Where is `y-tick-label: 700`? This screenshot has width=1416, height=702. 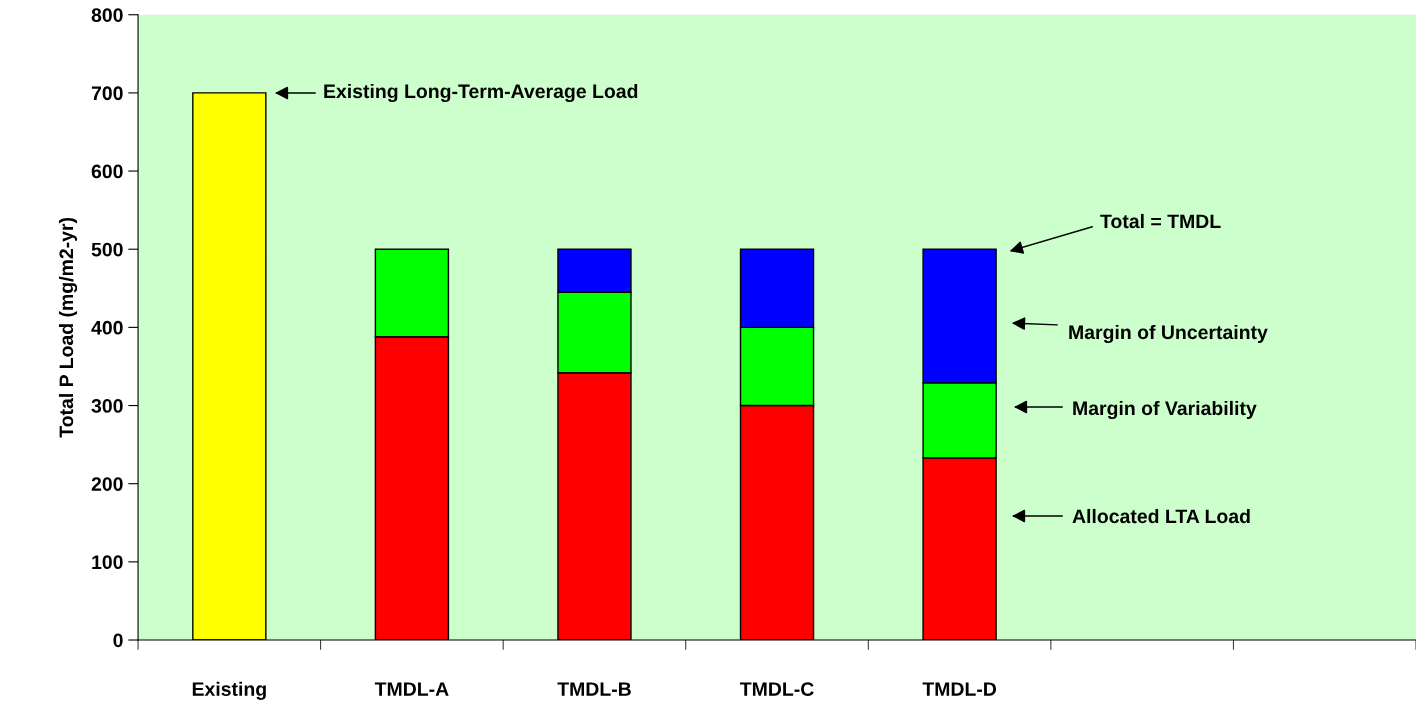 y-tick-label: 700 is located at coordinates (107, 93).